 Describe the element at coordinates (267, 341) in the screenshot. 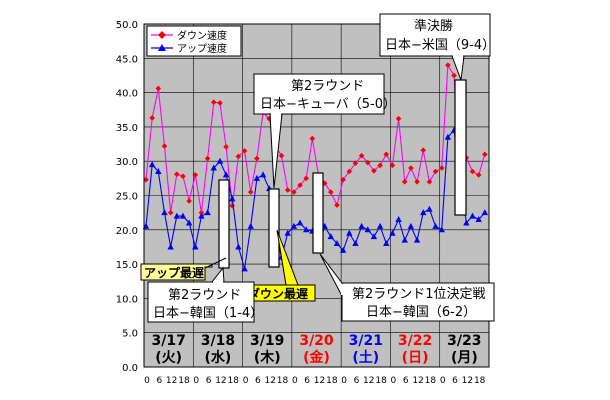

I see `day-date-label: 3/19` at that location.